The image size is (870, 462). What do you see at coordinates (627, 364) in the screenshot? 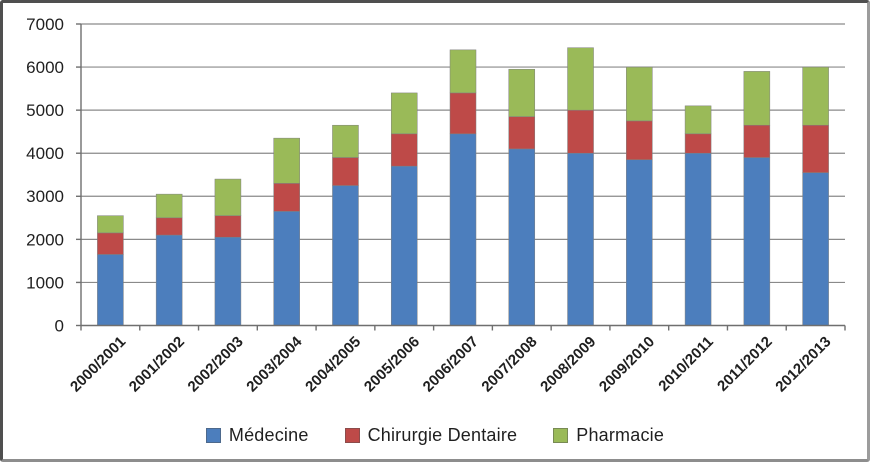
I see `x-tick-label: 2009/2010` at bounding box center [627, 364].